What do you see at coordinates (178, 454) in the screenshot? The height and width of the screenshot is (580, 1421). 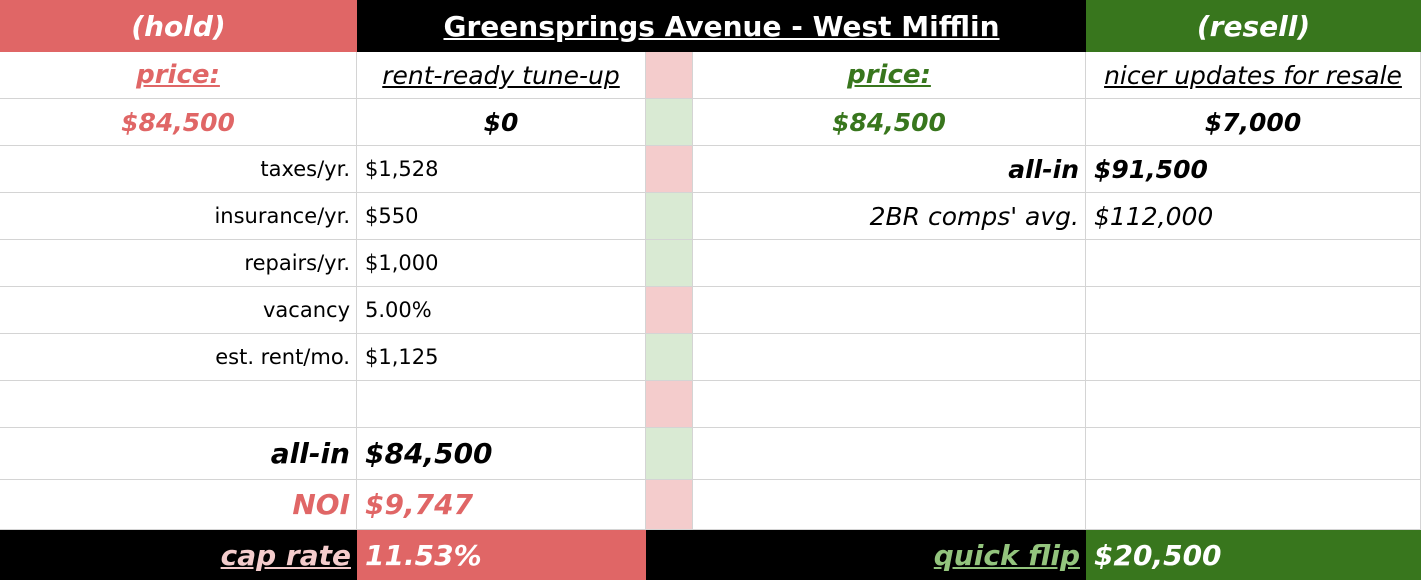 I see `hold-allin-label: all-in` at bounding box center [178, 454].